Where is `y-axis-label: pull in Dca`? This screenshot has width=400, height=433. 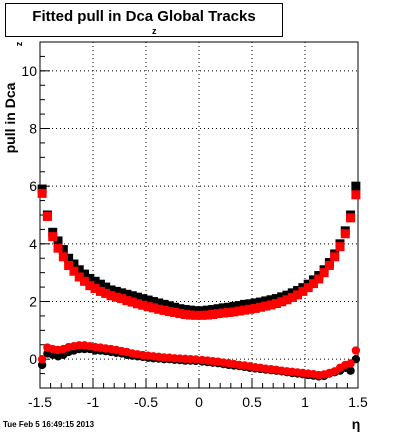 y-axis-label: pull in Dca is located at coordinates (10, 117).